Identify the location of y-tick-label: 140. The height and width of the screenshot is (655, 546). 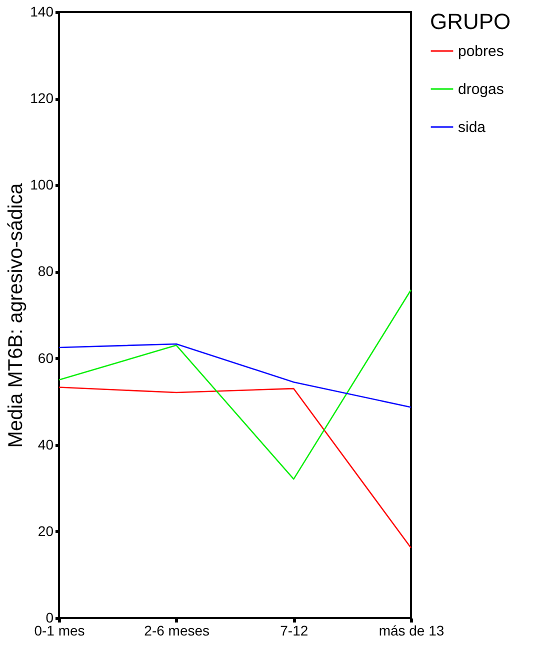
(42, 12).